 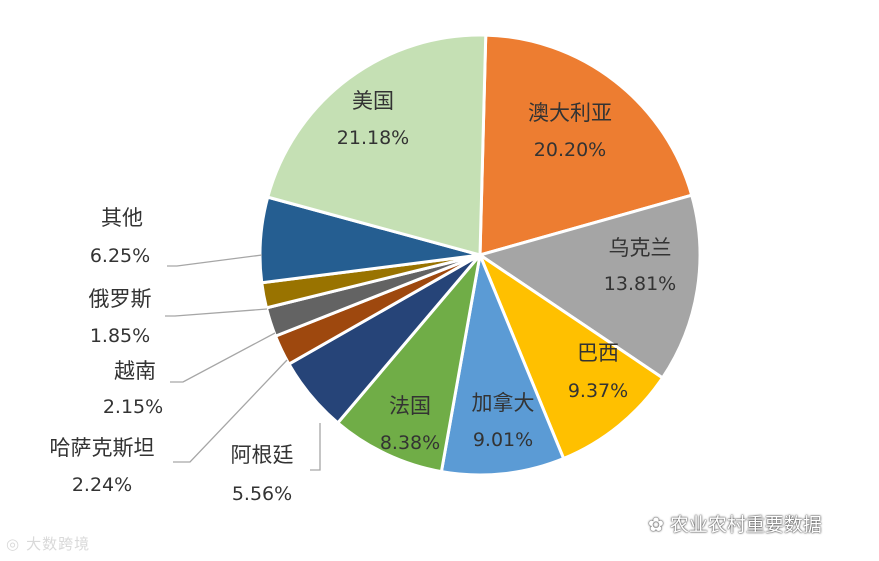 I want to click on watermark-right: ✿ 农业农村重要数据, so click(x=735, y=523).